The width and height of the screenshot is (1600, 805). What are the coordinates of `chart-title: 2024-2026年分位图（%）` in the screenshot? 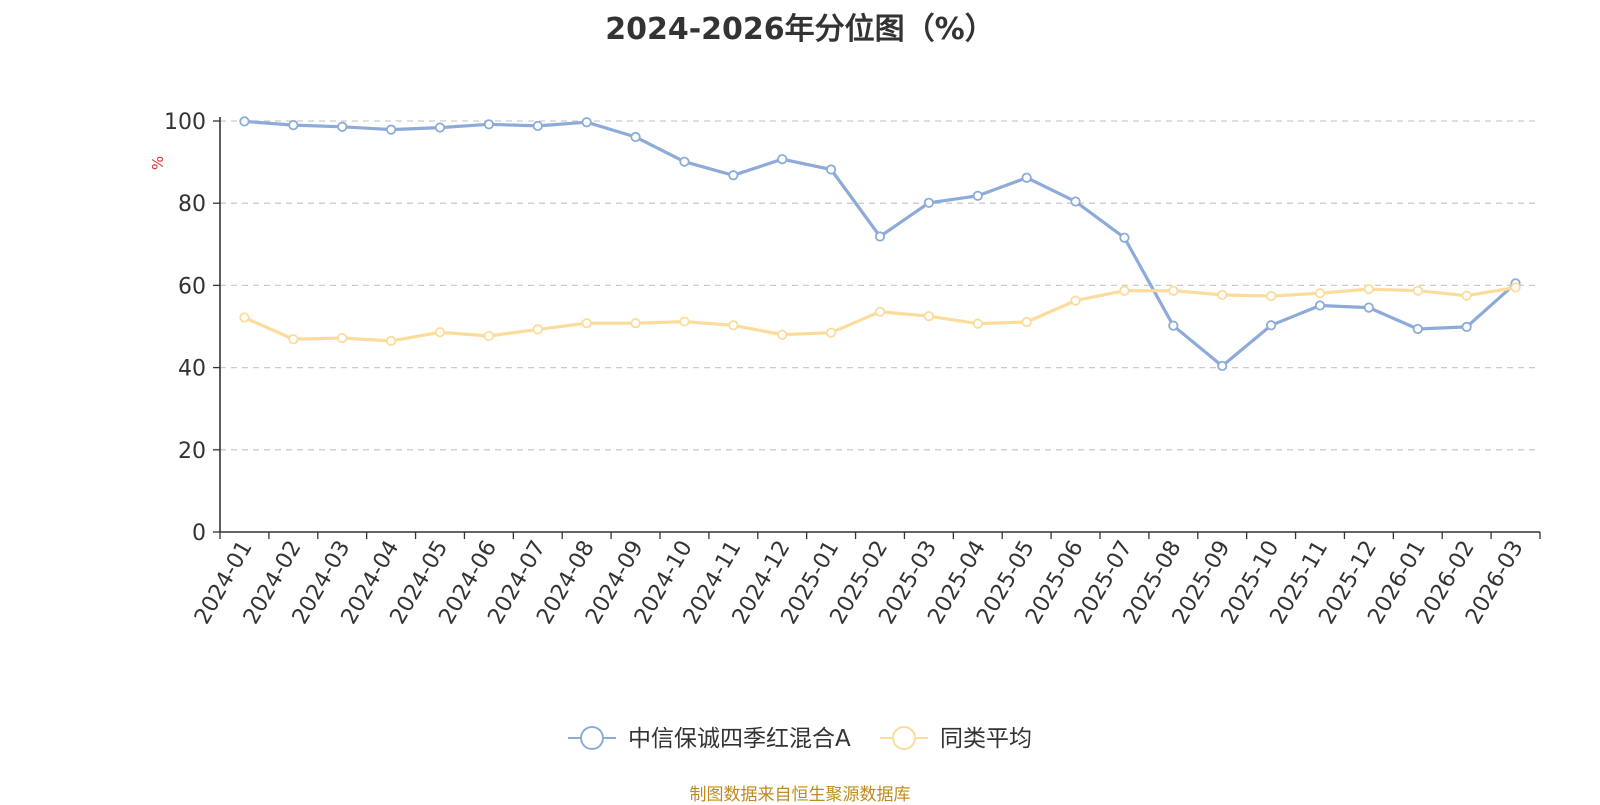 It's located at (800, 29).